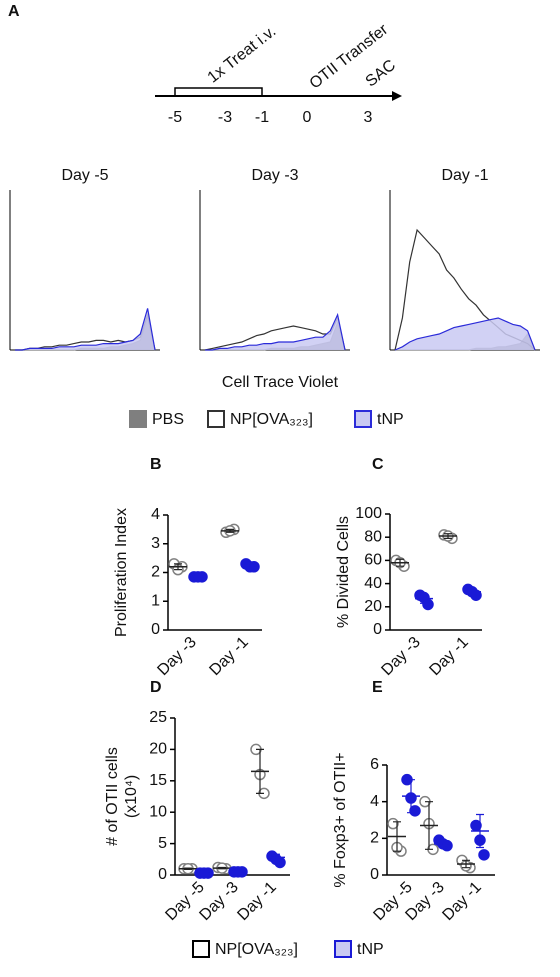 The image size is (560, 977). What do you see at coordinates (373, 583) in the screenshot?
I see `y-tick-label: 40` at bounding box center [373, 583].